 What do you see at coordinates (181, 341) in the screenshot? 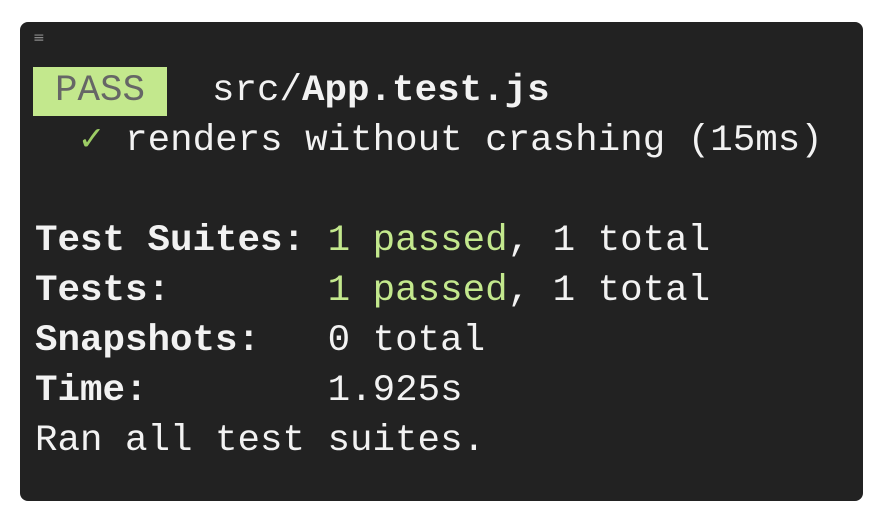
I see `snapshots-label: Snapshots:` at bounding box center [181, 341].